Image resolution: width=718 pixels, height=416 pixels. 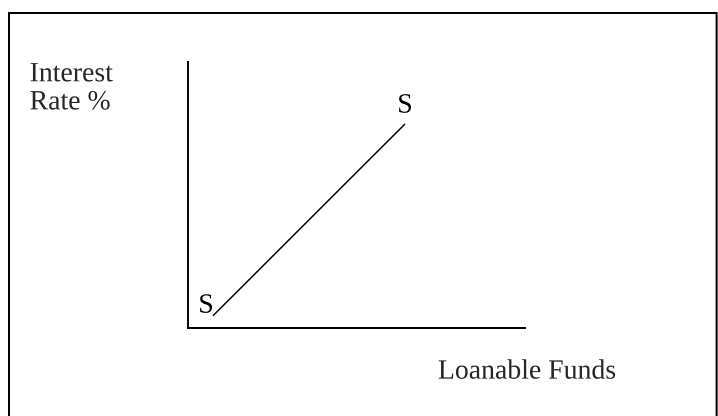 I want to click on text: S, so click(x=405, y=103).